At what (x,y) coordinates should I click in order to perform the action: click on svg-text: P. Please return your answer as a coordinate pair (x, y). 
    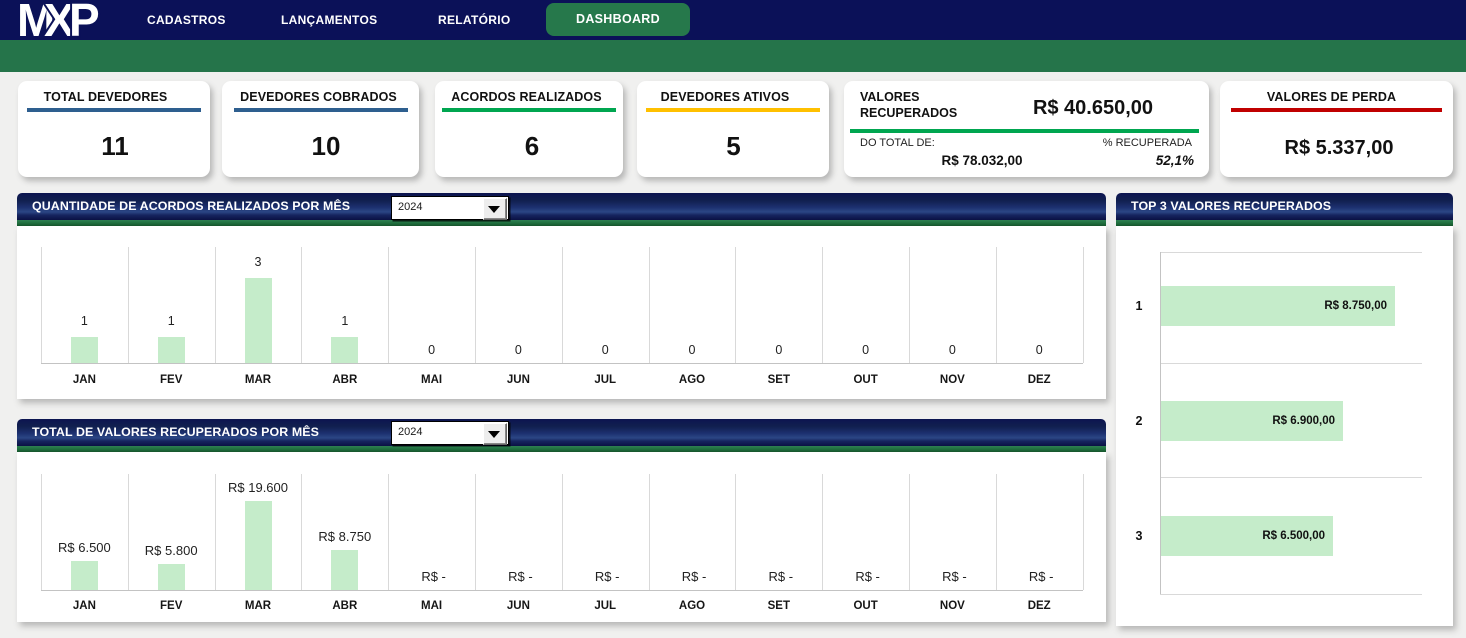
    Looking at the image, I should click on (84, 20).